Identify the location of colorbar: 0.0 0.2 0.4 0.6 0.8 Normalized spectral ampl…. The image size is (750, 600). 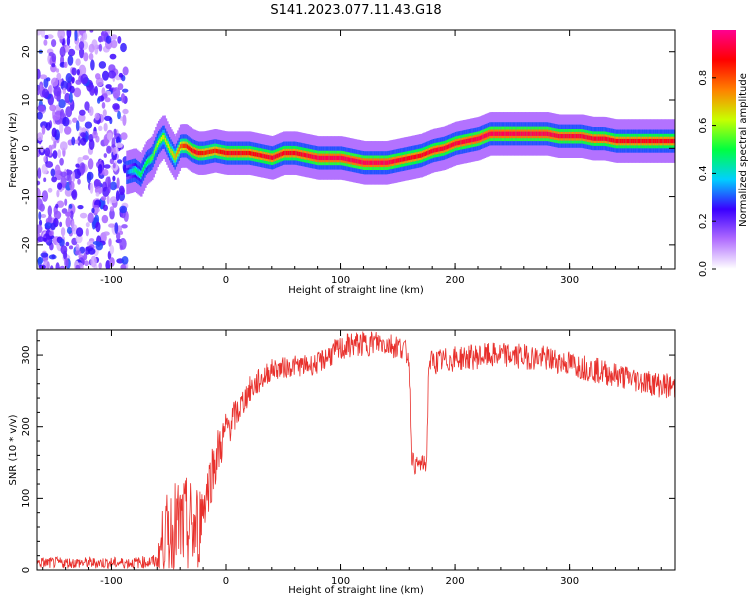
(723, 153).